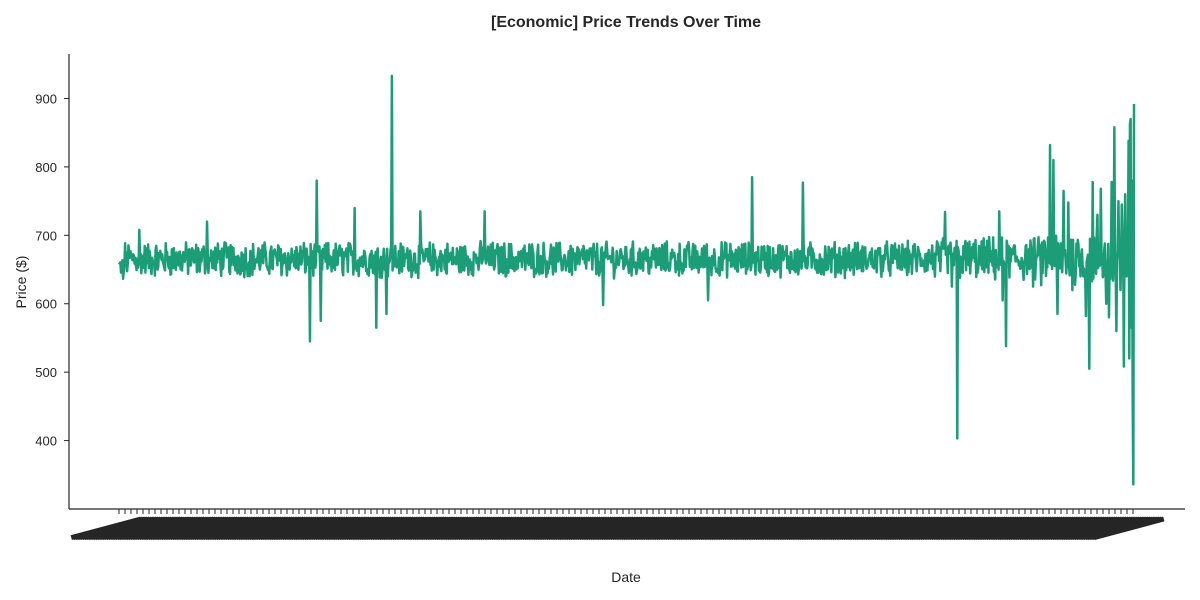 The image size is (1200, 600). What do you see at coordinates (46, 98) in the screenshot?
I see `y-tick-label: 900` at bounding box center [46, 98].